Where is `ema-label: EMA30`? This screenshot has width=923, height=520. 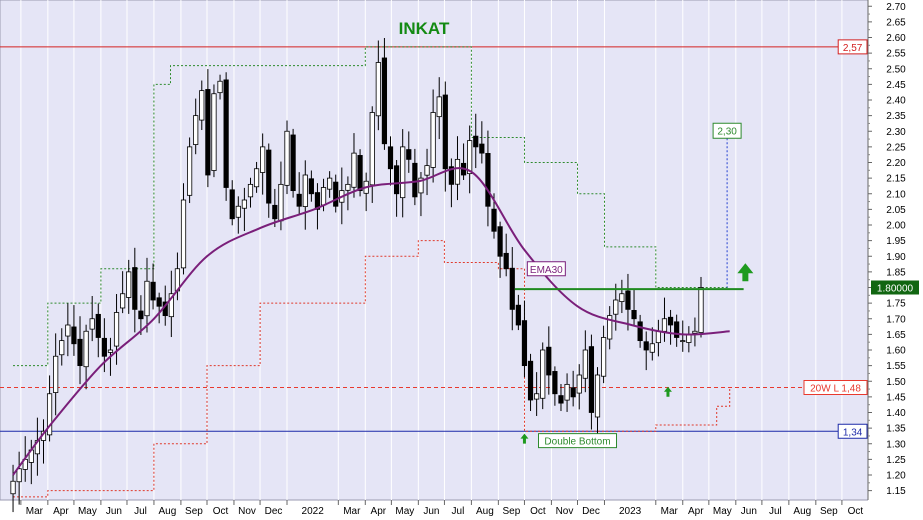
ema-label: EMA30 is located at coordinates (546, 270).